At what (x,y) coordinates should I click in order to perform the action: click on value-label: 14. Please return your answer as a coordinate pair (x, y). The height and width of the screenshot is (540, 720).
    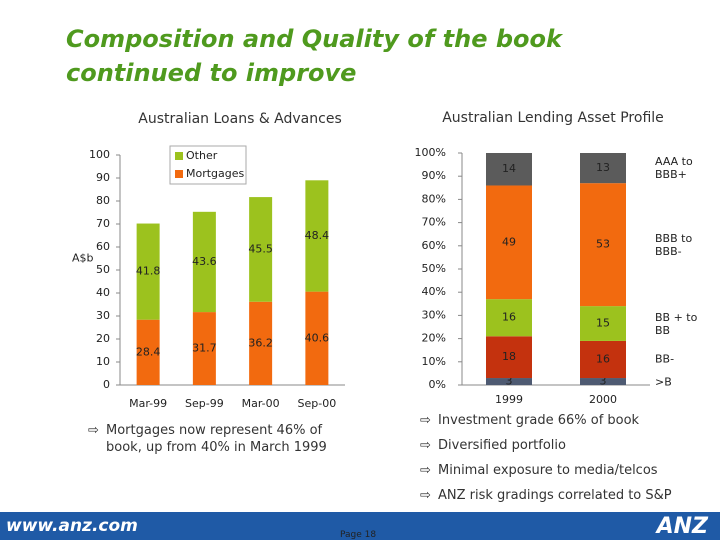
    Looking at the image, I should click on (509, 168).